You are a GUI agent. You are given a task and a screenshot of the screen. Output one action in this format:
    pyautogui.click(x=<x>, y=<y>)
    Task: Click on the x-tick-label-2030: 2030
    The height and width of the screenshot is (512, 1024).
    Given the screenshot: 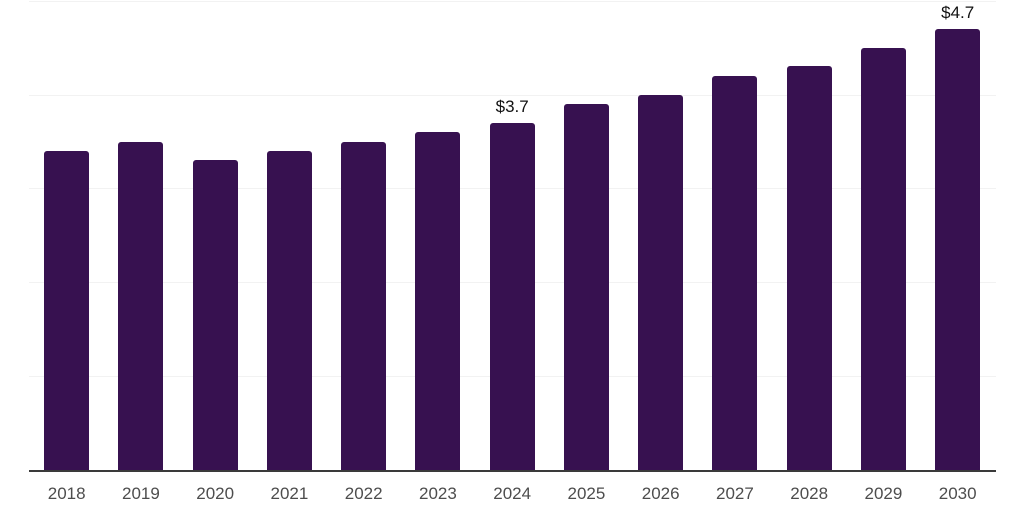 What is the action you would take?
    pyautogui.click(x=957, y=493)
    